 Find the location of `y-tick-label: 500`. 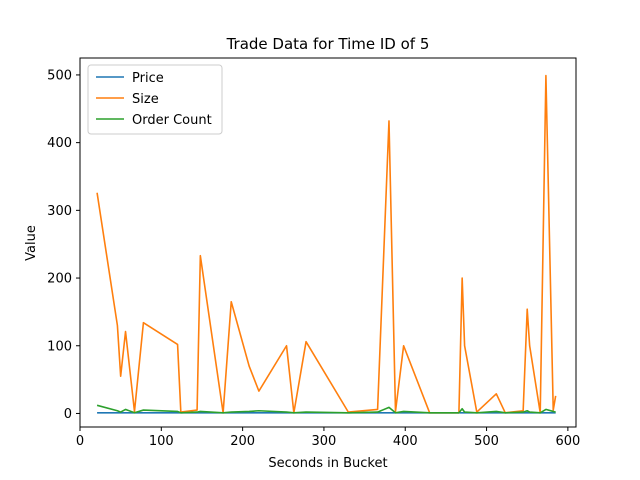

y-tick-label: 500 is located at coordinates (59, 75).